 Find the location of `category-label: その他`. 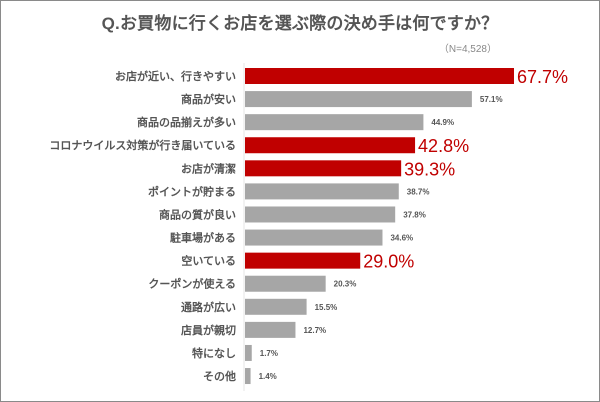

category-label: その他 is located at coordinates (219, 376).